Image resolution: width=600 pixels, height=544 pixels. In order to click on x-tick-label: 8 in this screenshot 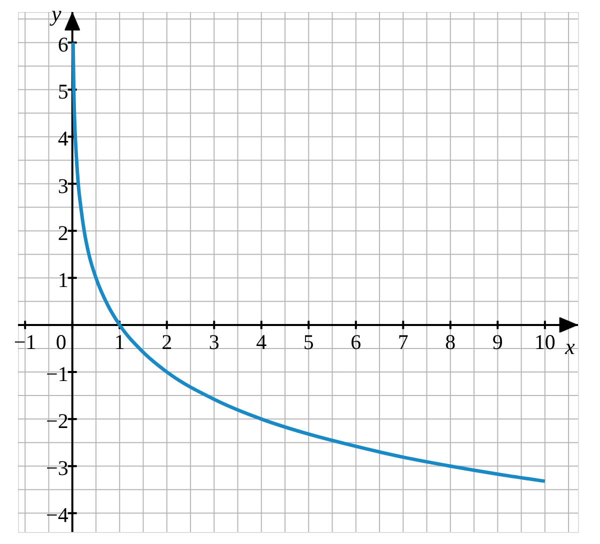, I will do `click(450, 342)`.